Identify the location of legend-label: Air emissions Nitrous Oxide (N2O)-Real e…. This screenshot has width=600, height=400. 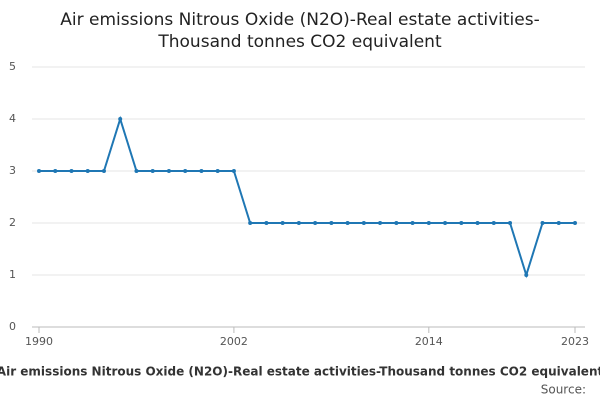
(300, 372).